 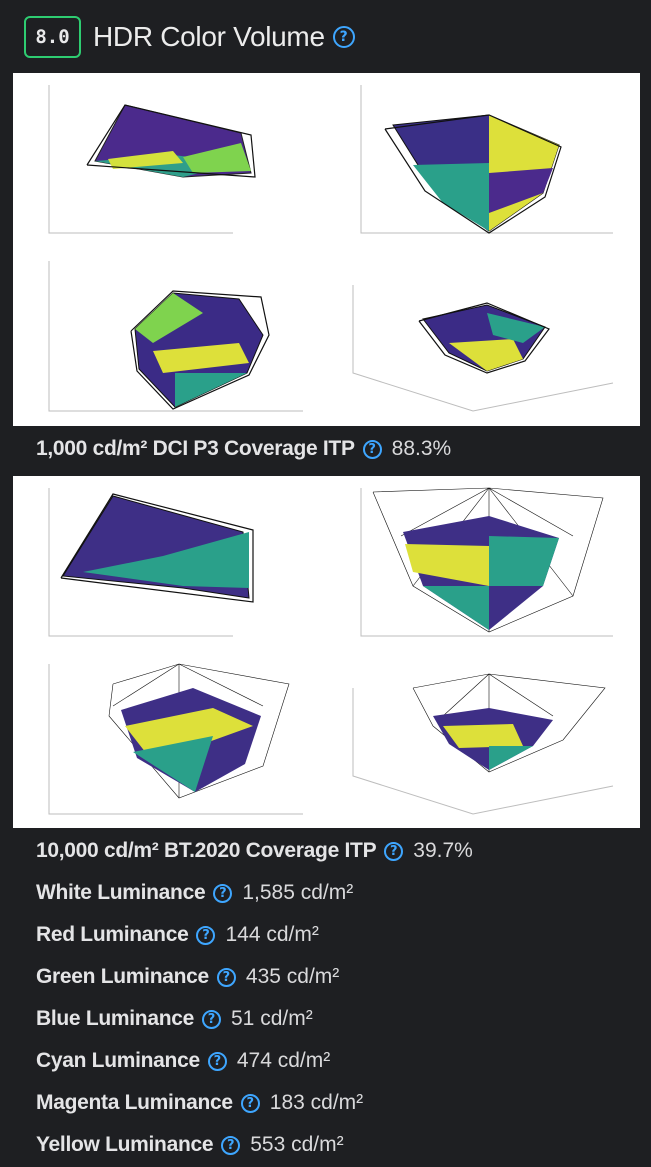 What do you see at coordinates (297, 1144) in the screenshot?
I see `measurement-value: 553 cd/m²` at bounding box center [297, 1144].